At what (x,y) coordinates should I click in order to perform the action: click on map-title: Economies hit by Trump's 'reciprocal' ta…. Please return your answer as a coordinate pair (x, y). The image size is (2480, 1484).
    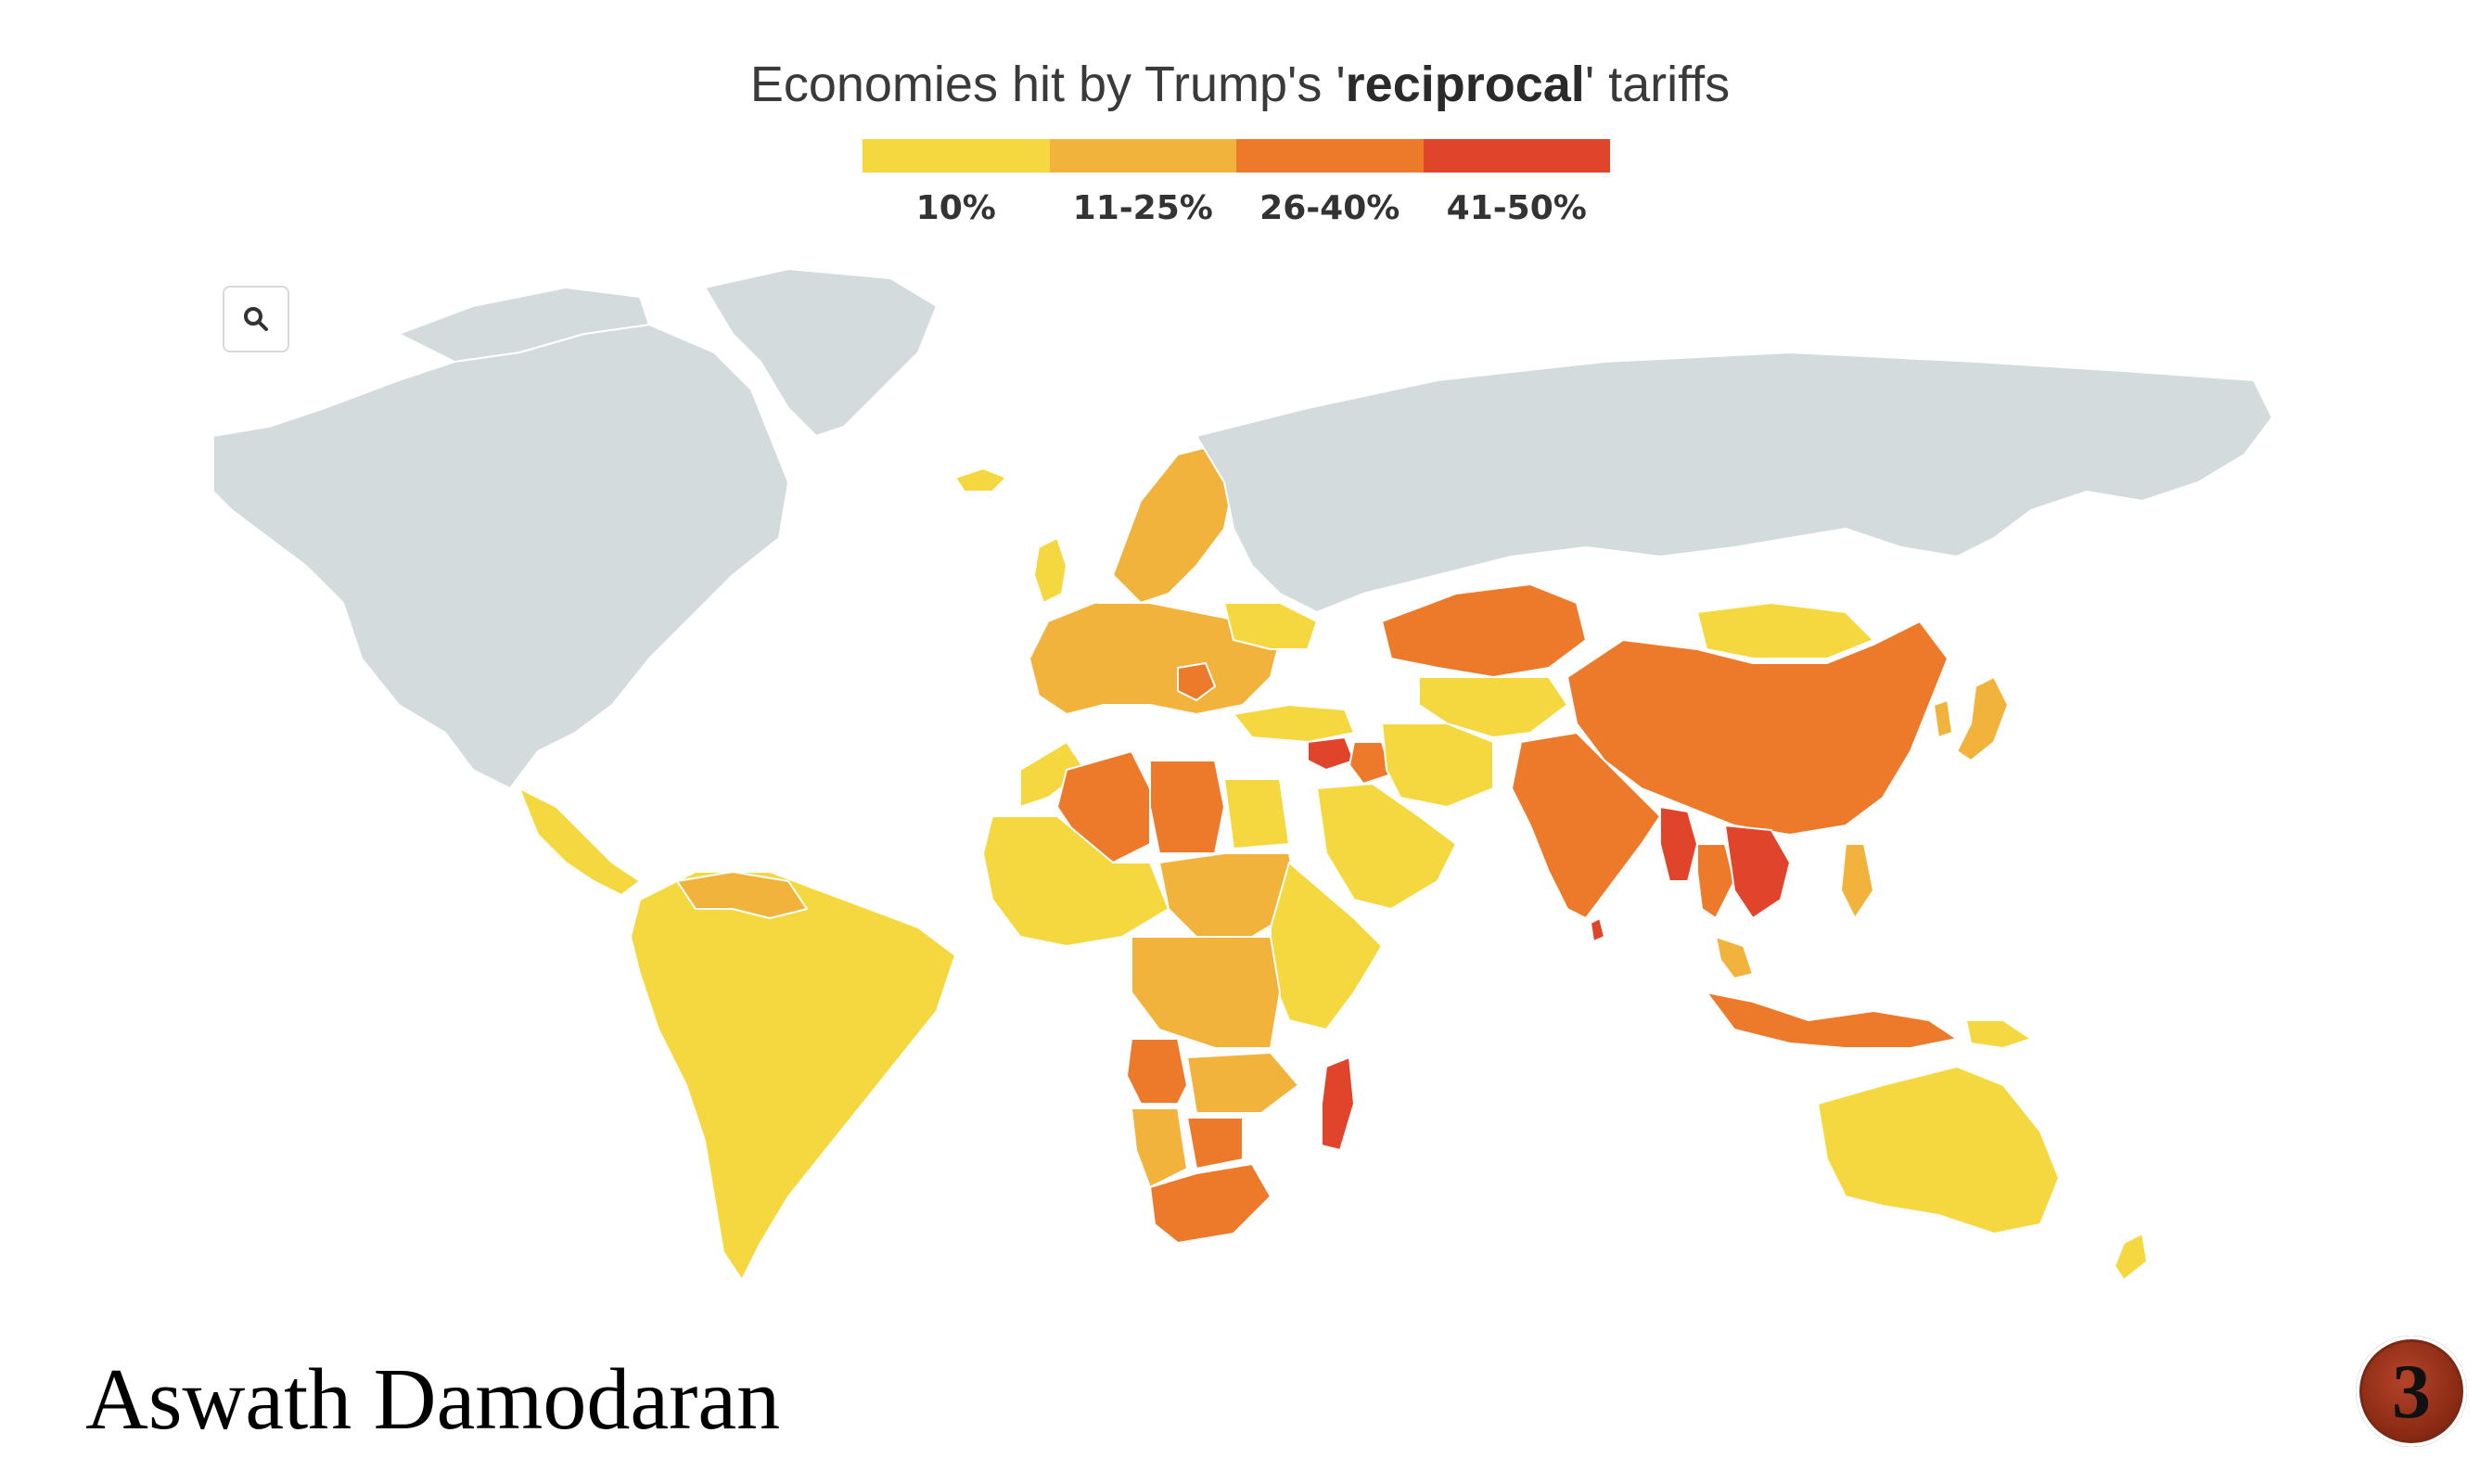
    Looking at the image, I should click on (1240, 84).